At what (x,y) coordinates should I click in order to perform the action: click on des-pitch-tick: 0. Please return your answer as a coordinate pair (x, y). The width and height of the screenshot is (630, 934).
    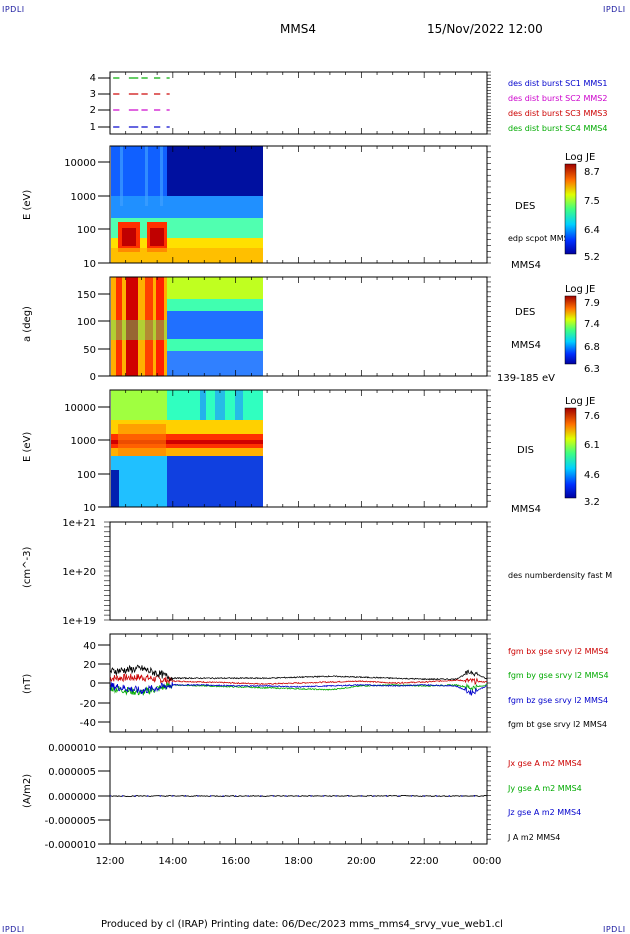
    Looking at the image, I should click on (93, 377).